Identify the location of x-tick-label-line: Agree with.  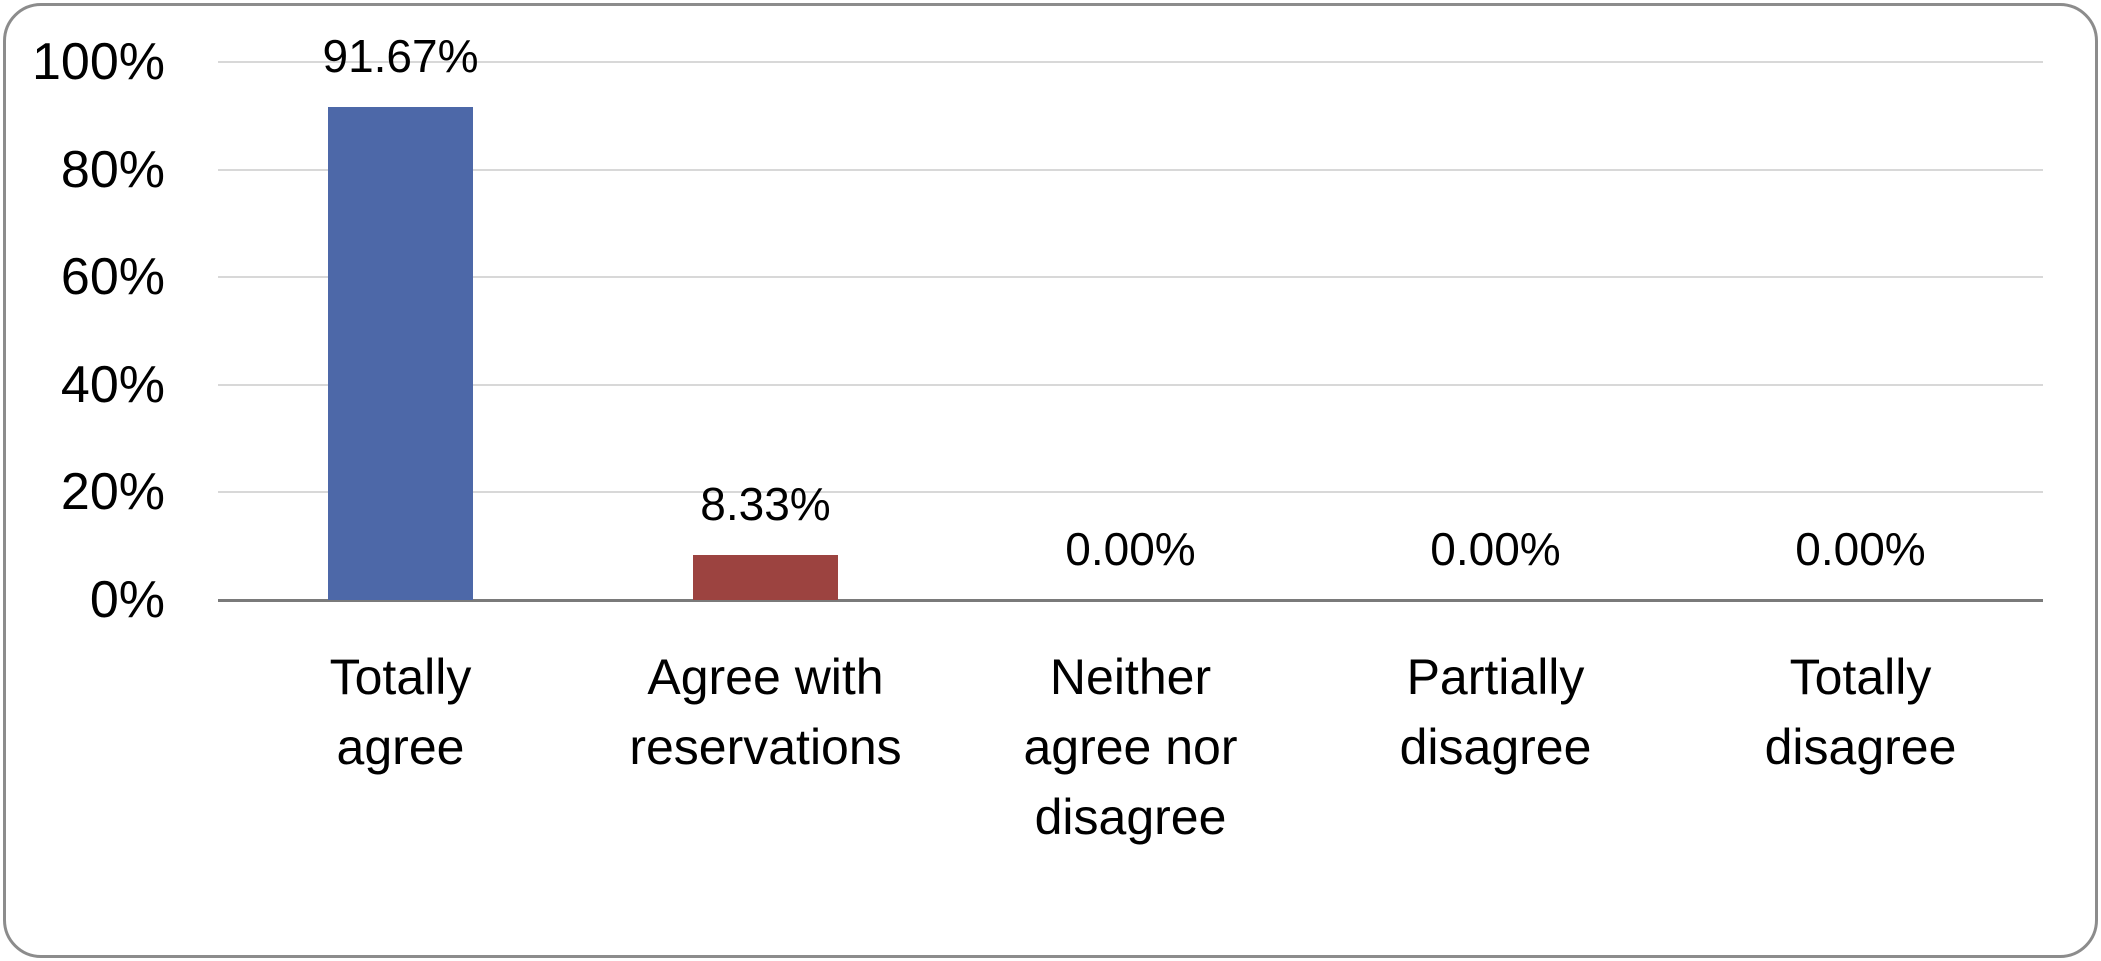
(765, 677).